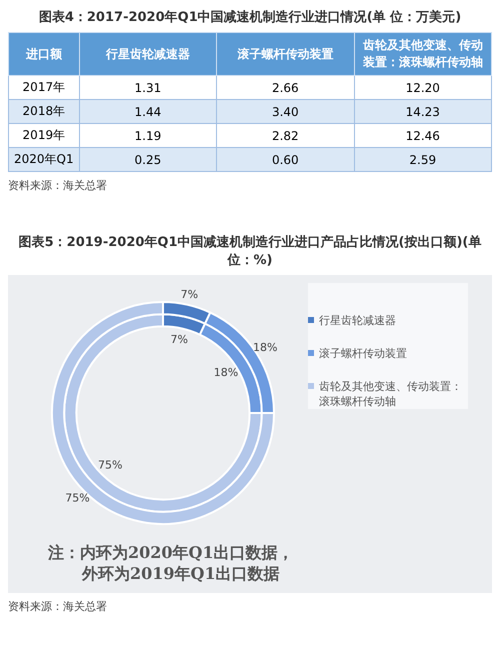  What do you see at coordinates (148, 160) in the screenshot?
I see `data-label: 0.25` at bounding box center [148, 160].